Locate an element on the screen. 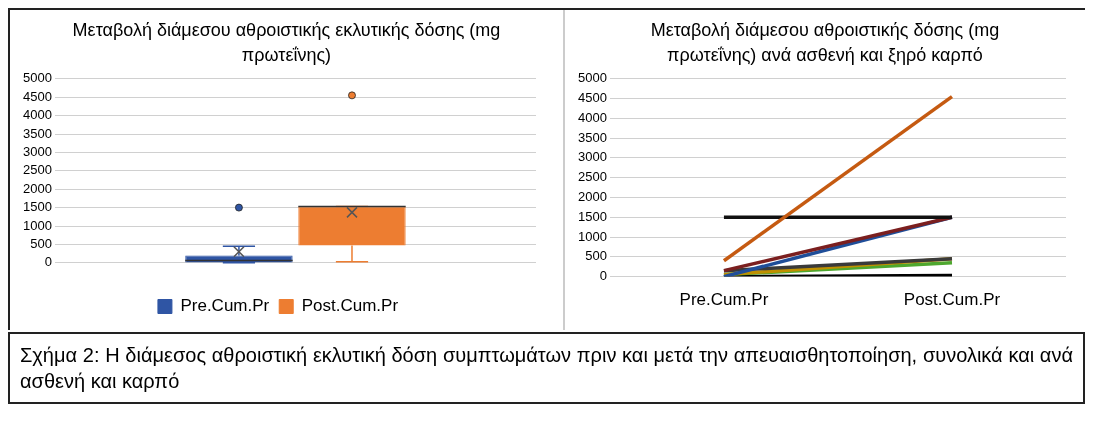  text: Σχήμα 2: Η διάμεσος αθροιστική εκλυτική δόση συμπτωμάτων πριν και μετά την απευαισθητοποίηση, συνολικά και ανά ασθενή και καρπό is located at coordinates (546, 368).